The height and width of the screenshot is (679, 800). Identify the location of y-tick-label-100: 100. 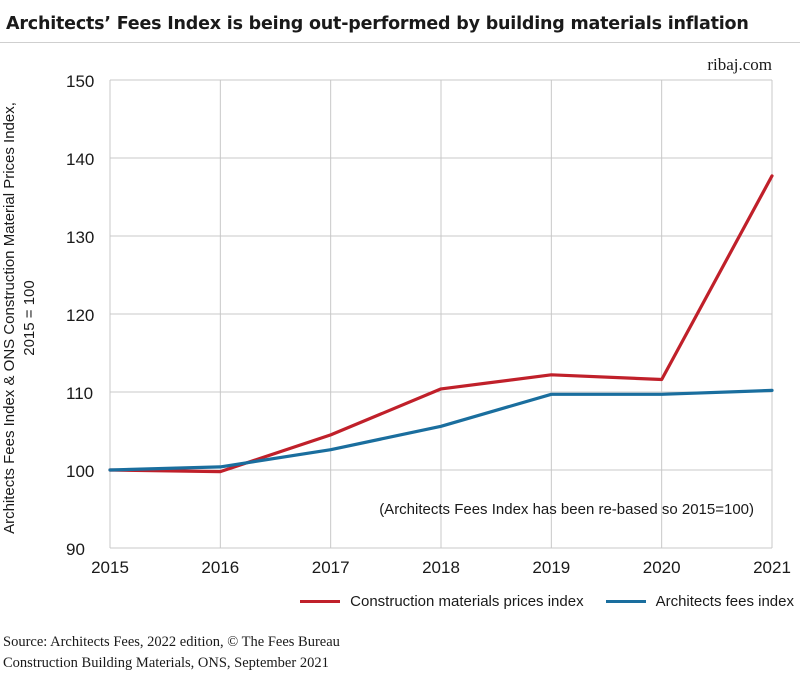
(80, 471).